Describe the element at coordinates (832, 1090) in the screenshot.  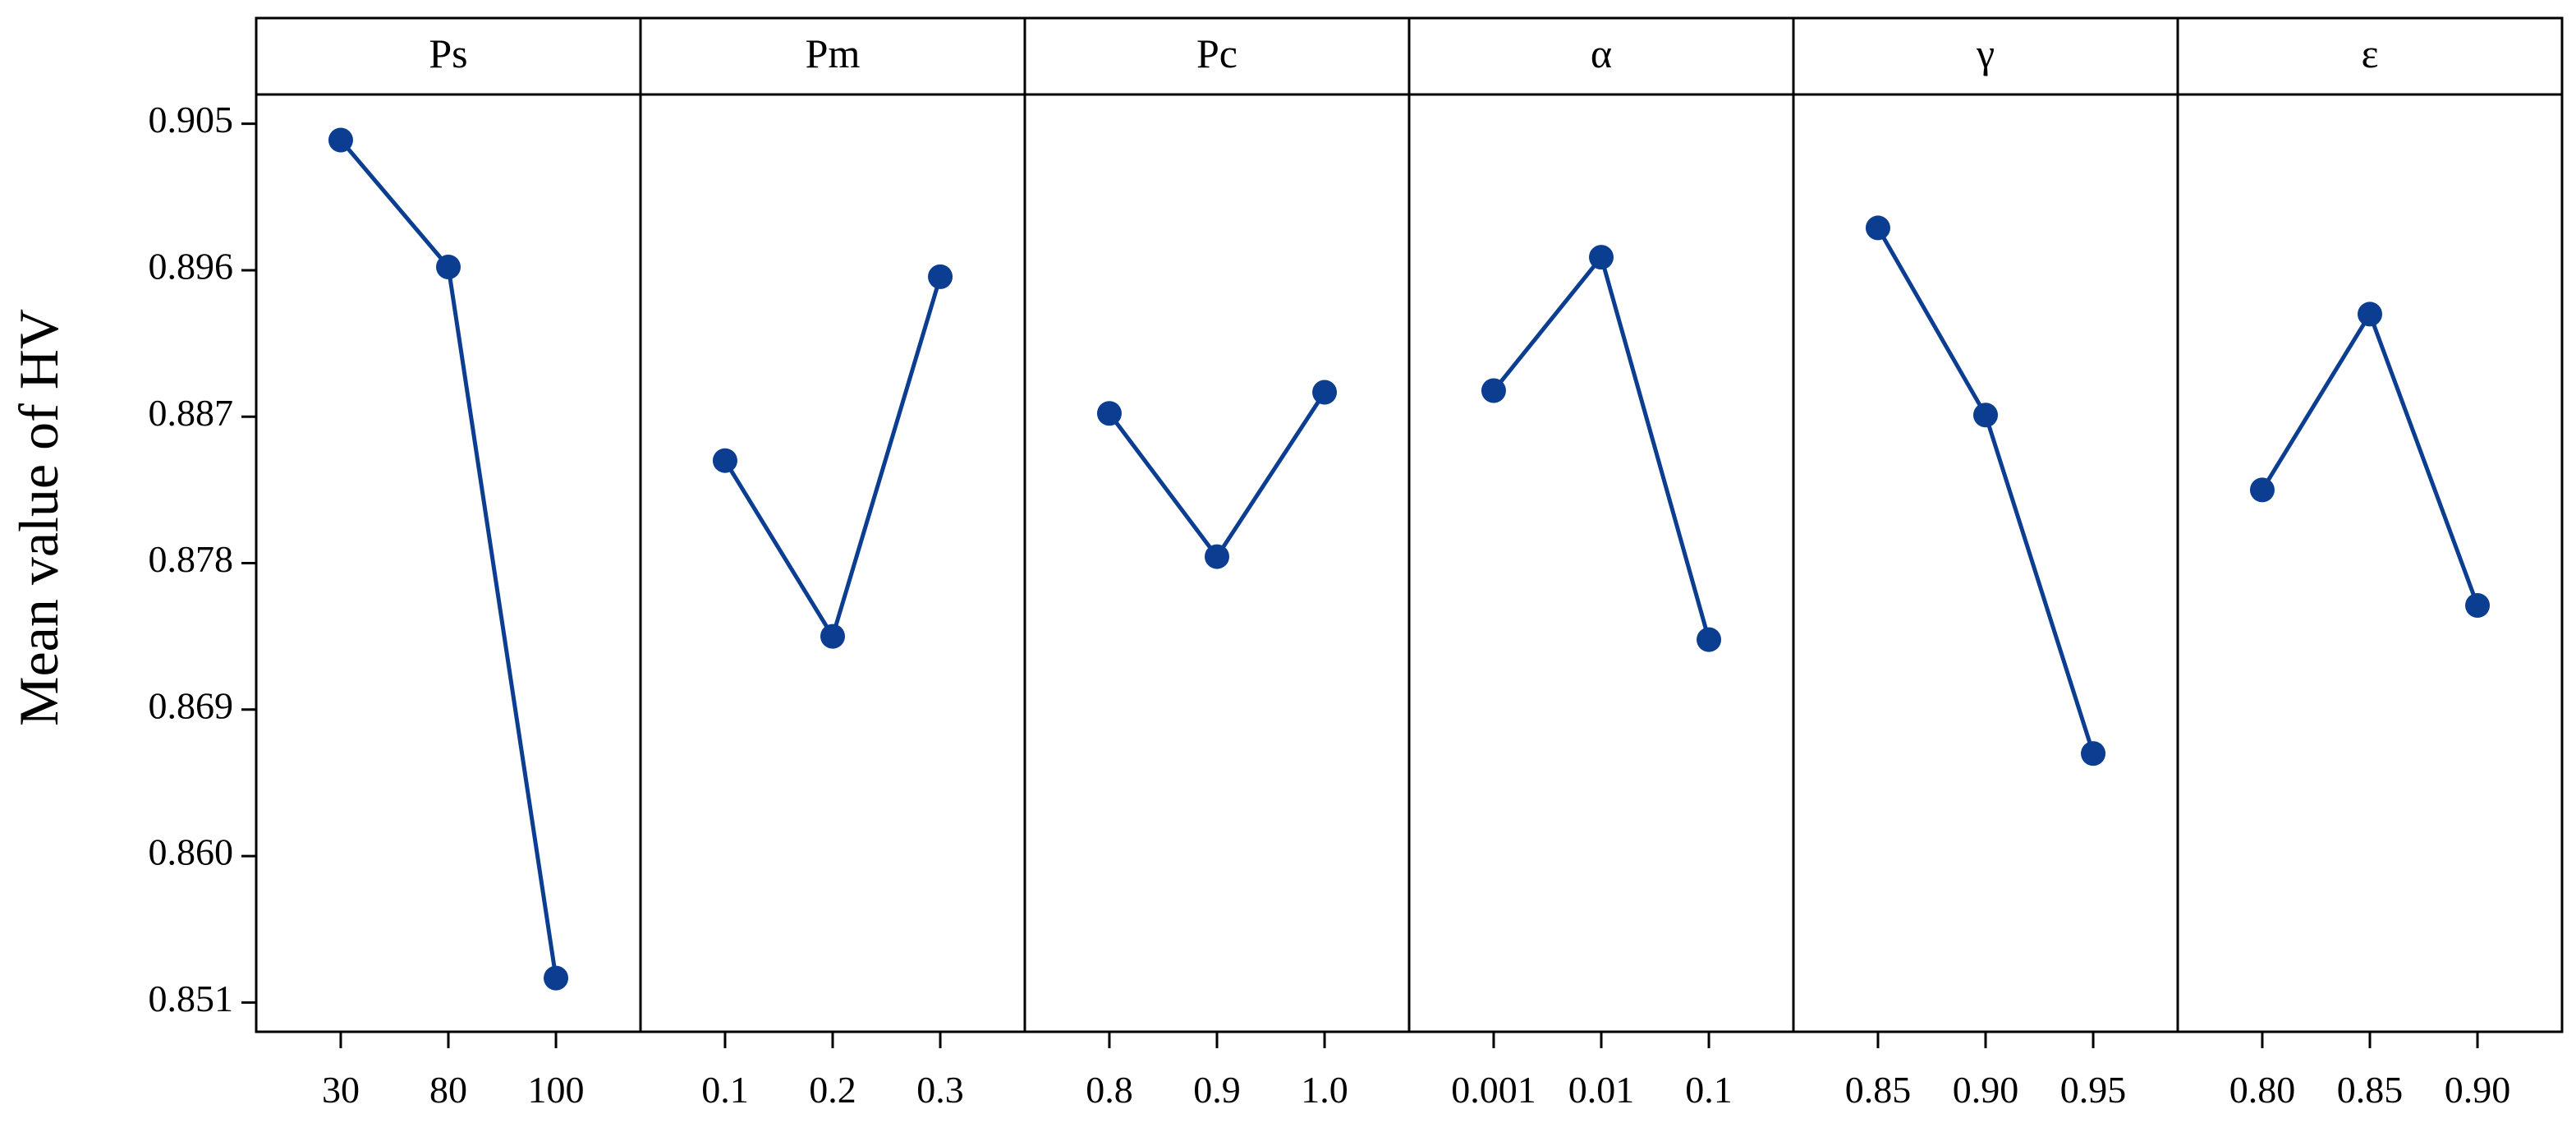
I see `x-tick-label: 0.2` at that location.